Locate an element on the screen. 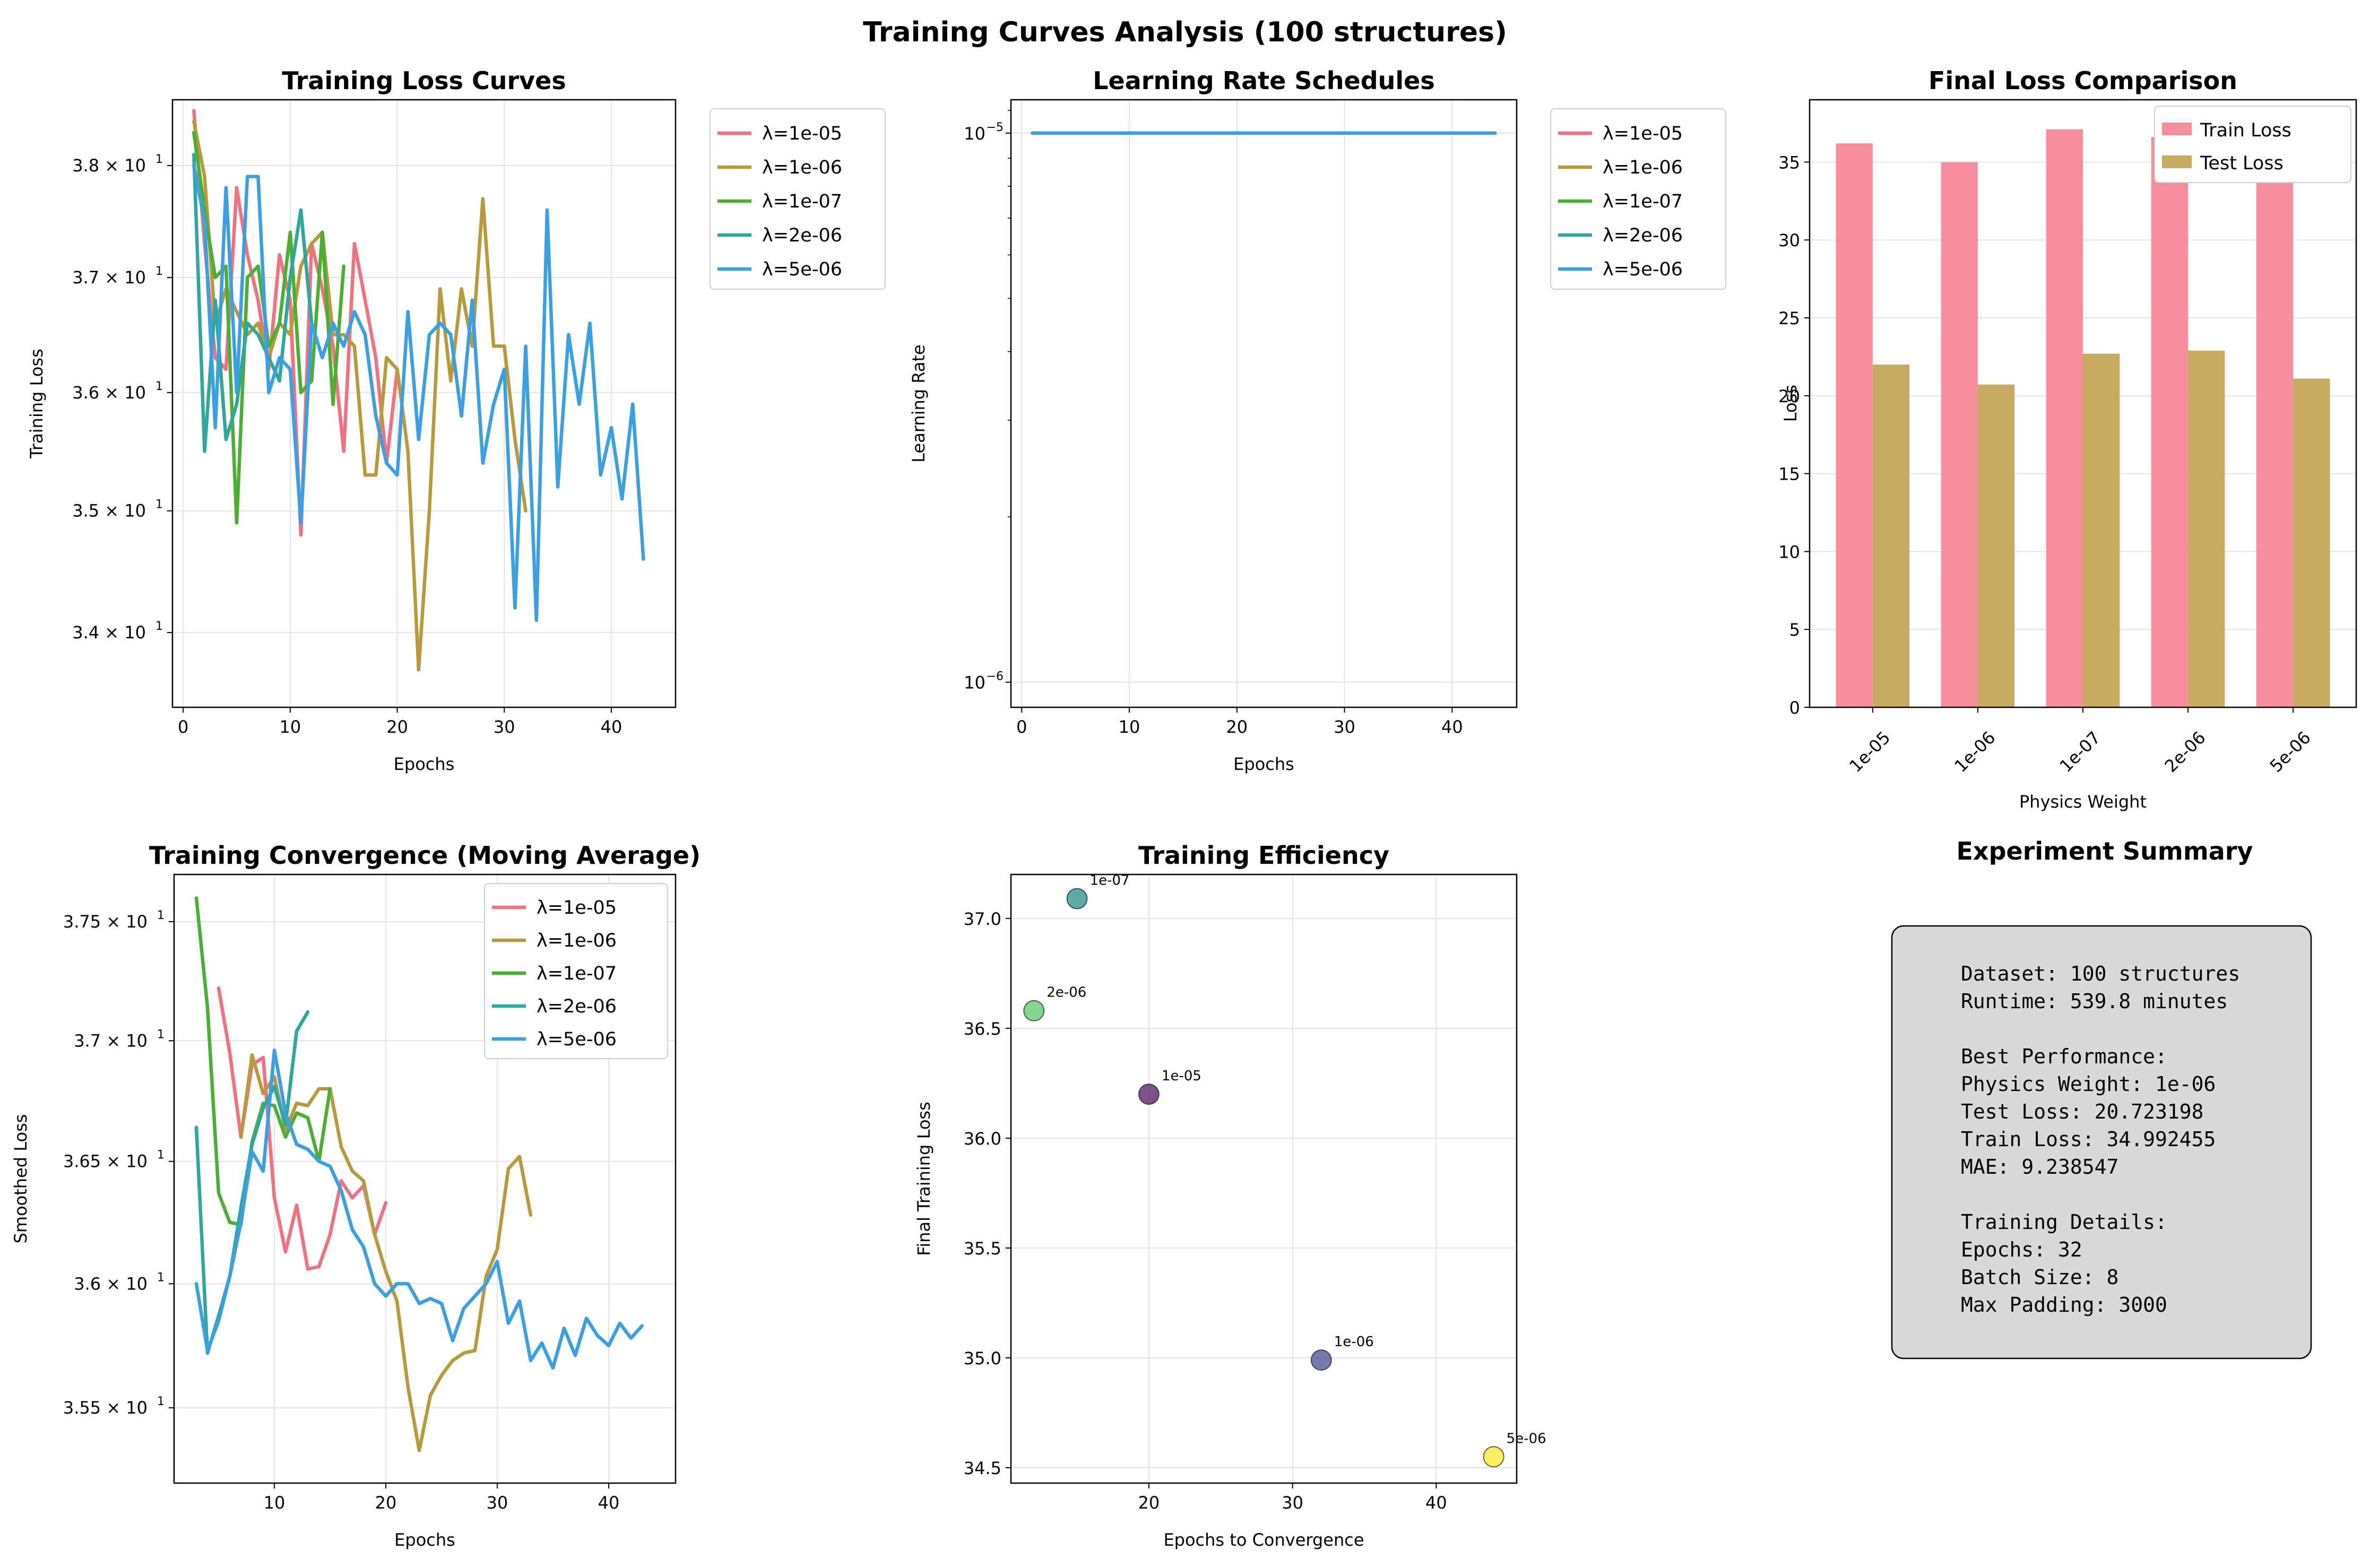  summary-line: Training Details: is located at coordinates (2064, 1222).